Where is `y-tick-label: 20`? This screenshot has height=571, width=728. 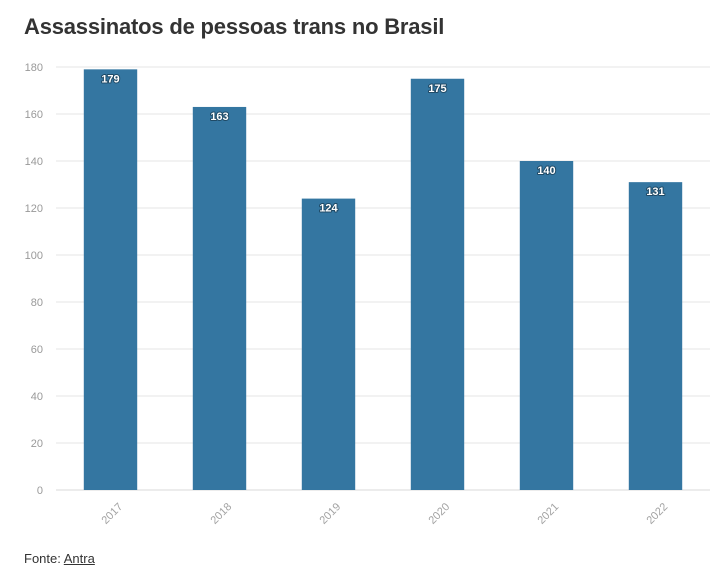 y-tick-label: 20 is located at coordinates (37, 444).